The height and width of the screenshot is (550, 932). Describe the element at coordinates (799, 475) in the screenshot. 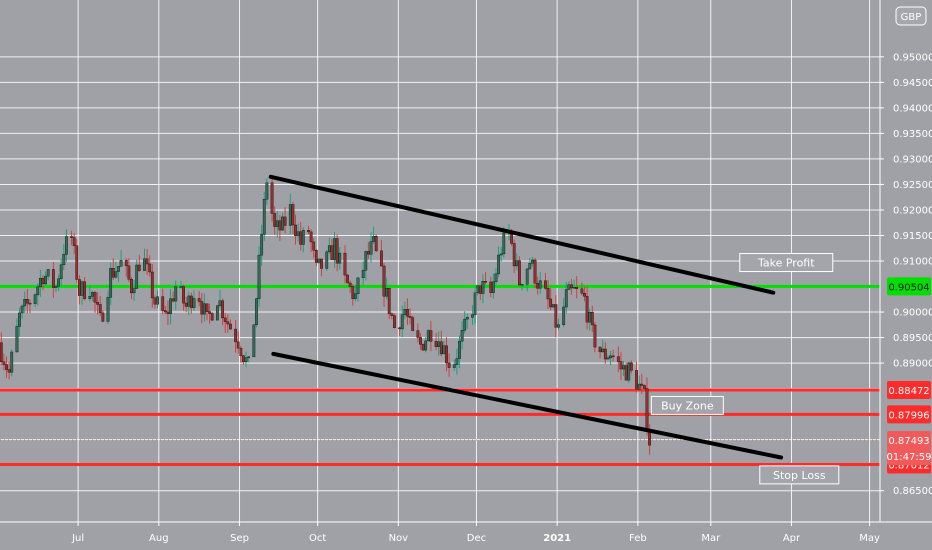

I see `annotation-stop-loss: Stop Loss` at that location.